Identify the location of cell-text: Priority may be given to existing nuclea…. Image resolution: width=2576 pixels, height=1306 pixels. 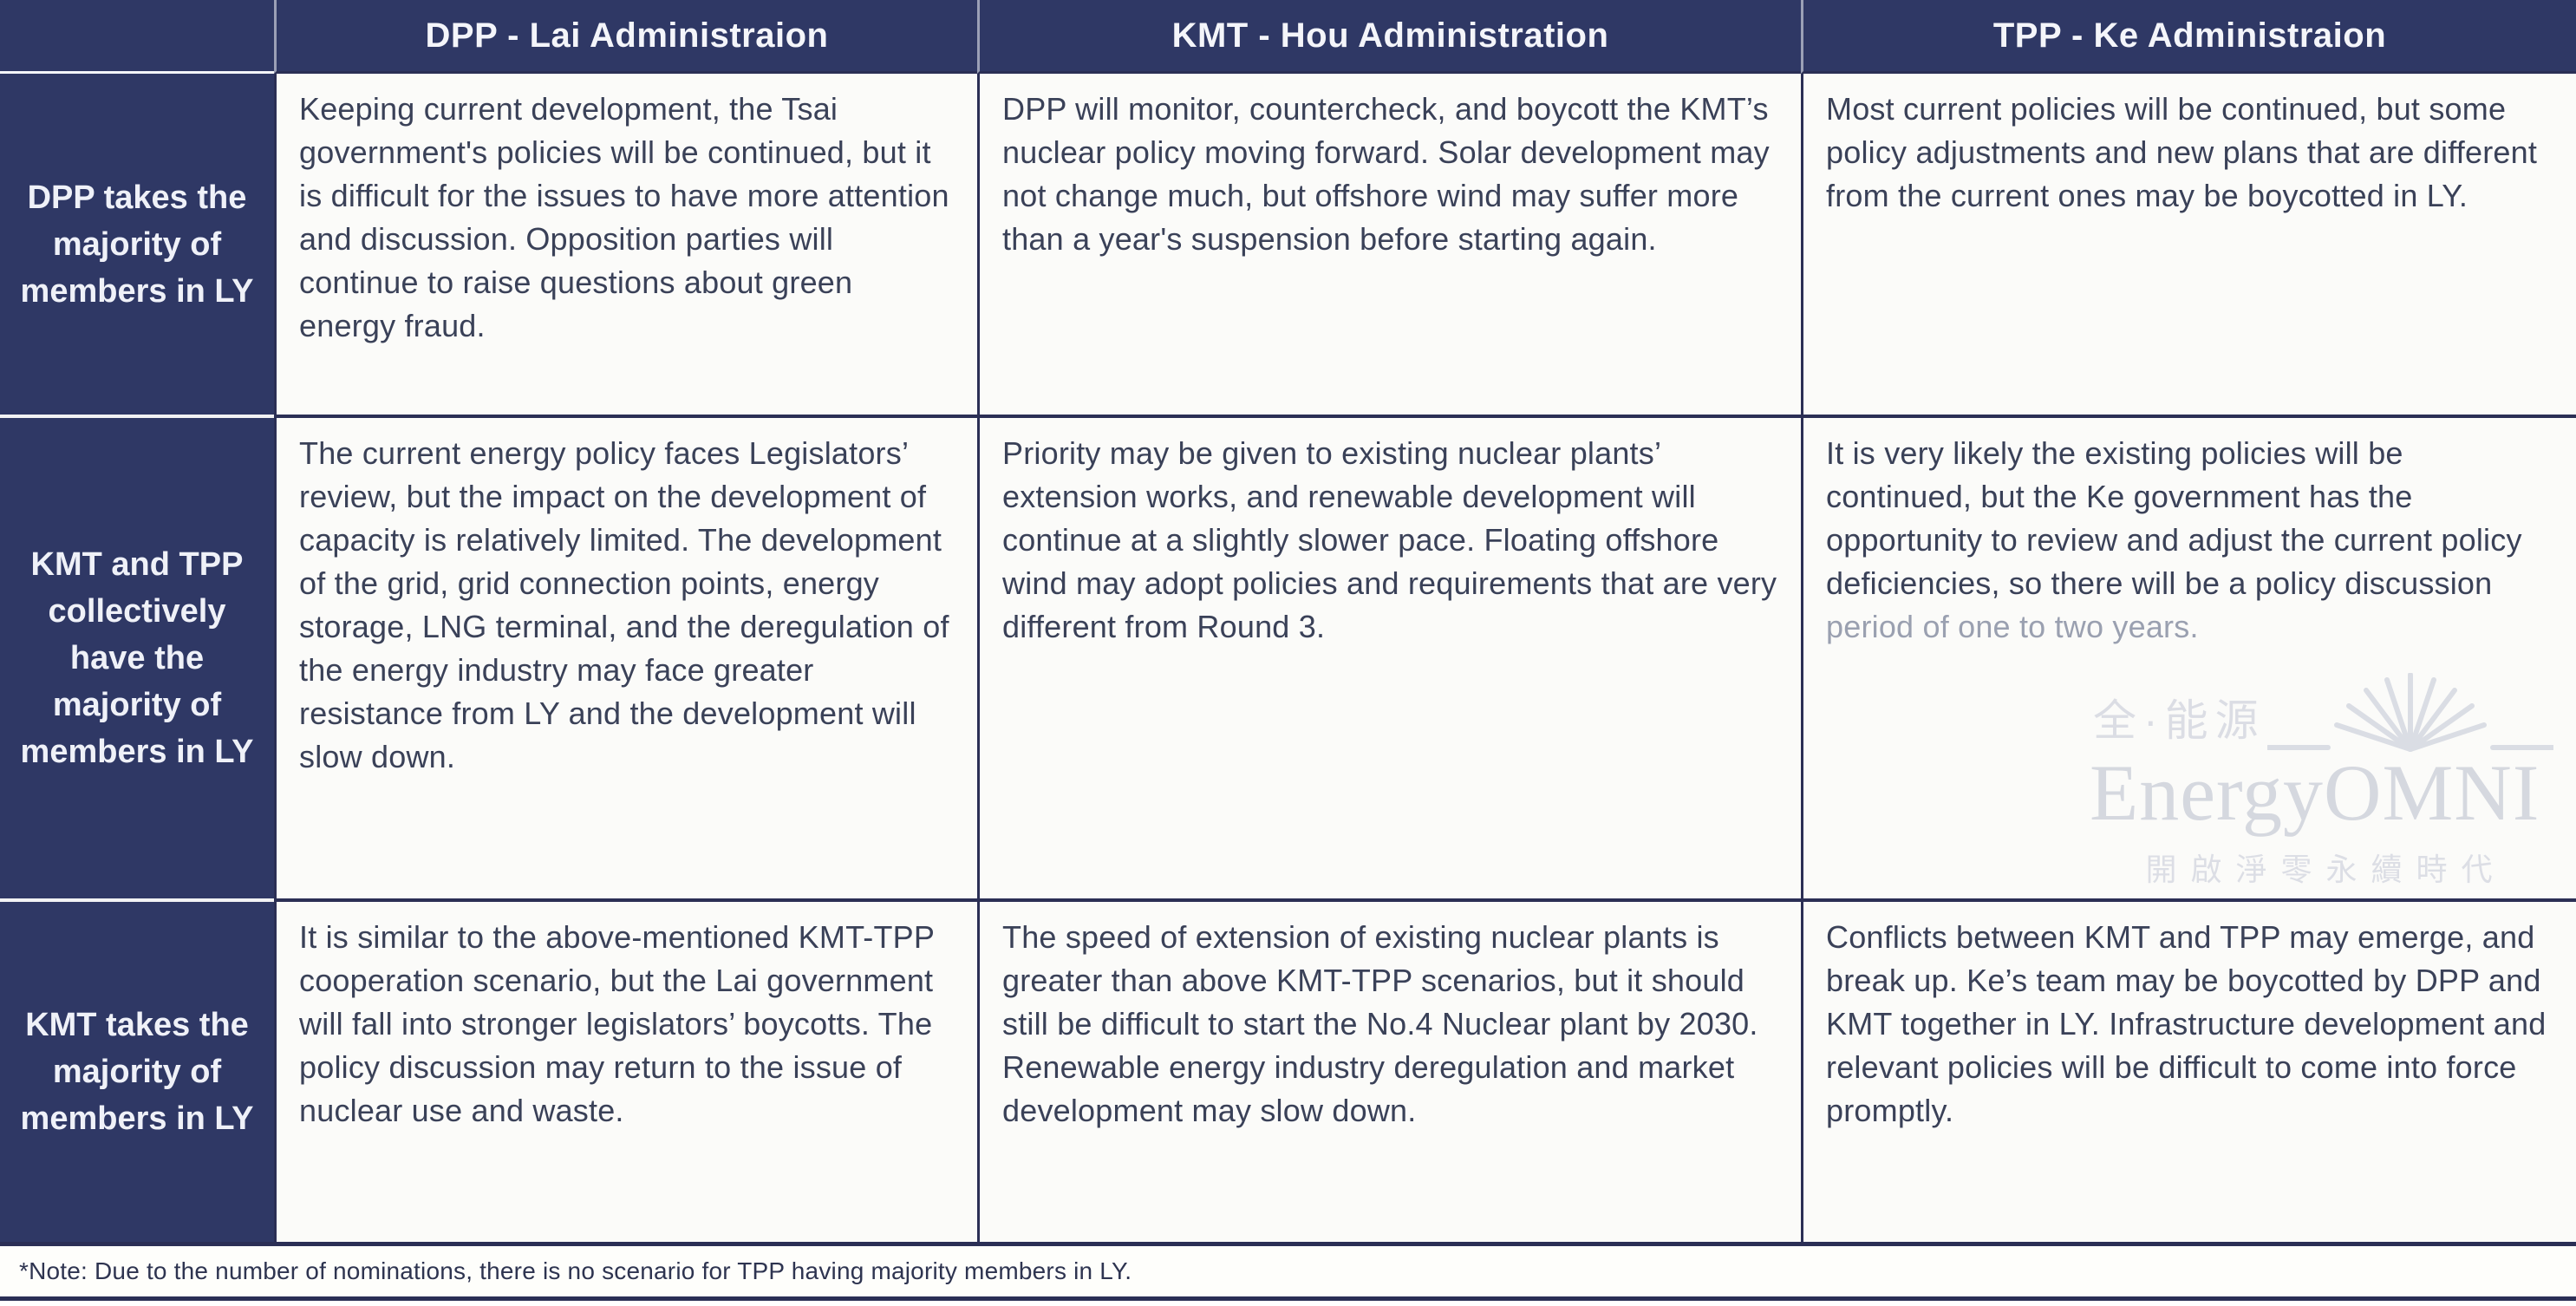
(1389, 539).